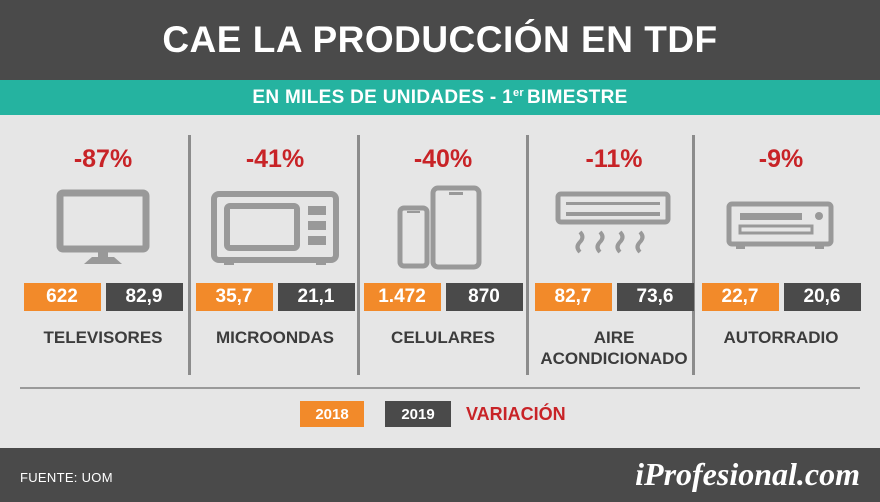 This screenshot has width=880, height=502. I want to click on variation-label: -87%, so click(103, 159).